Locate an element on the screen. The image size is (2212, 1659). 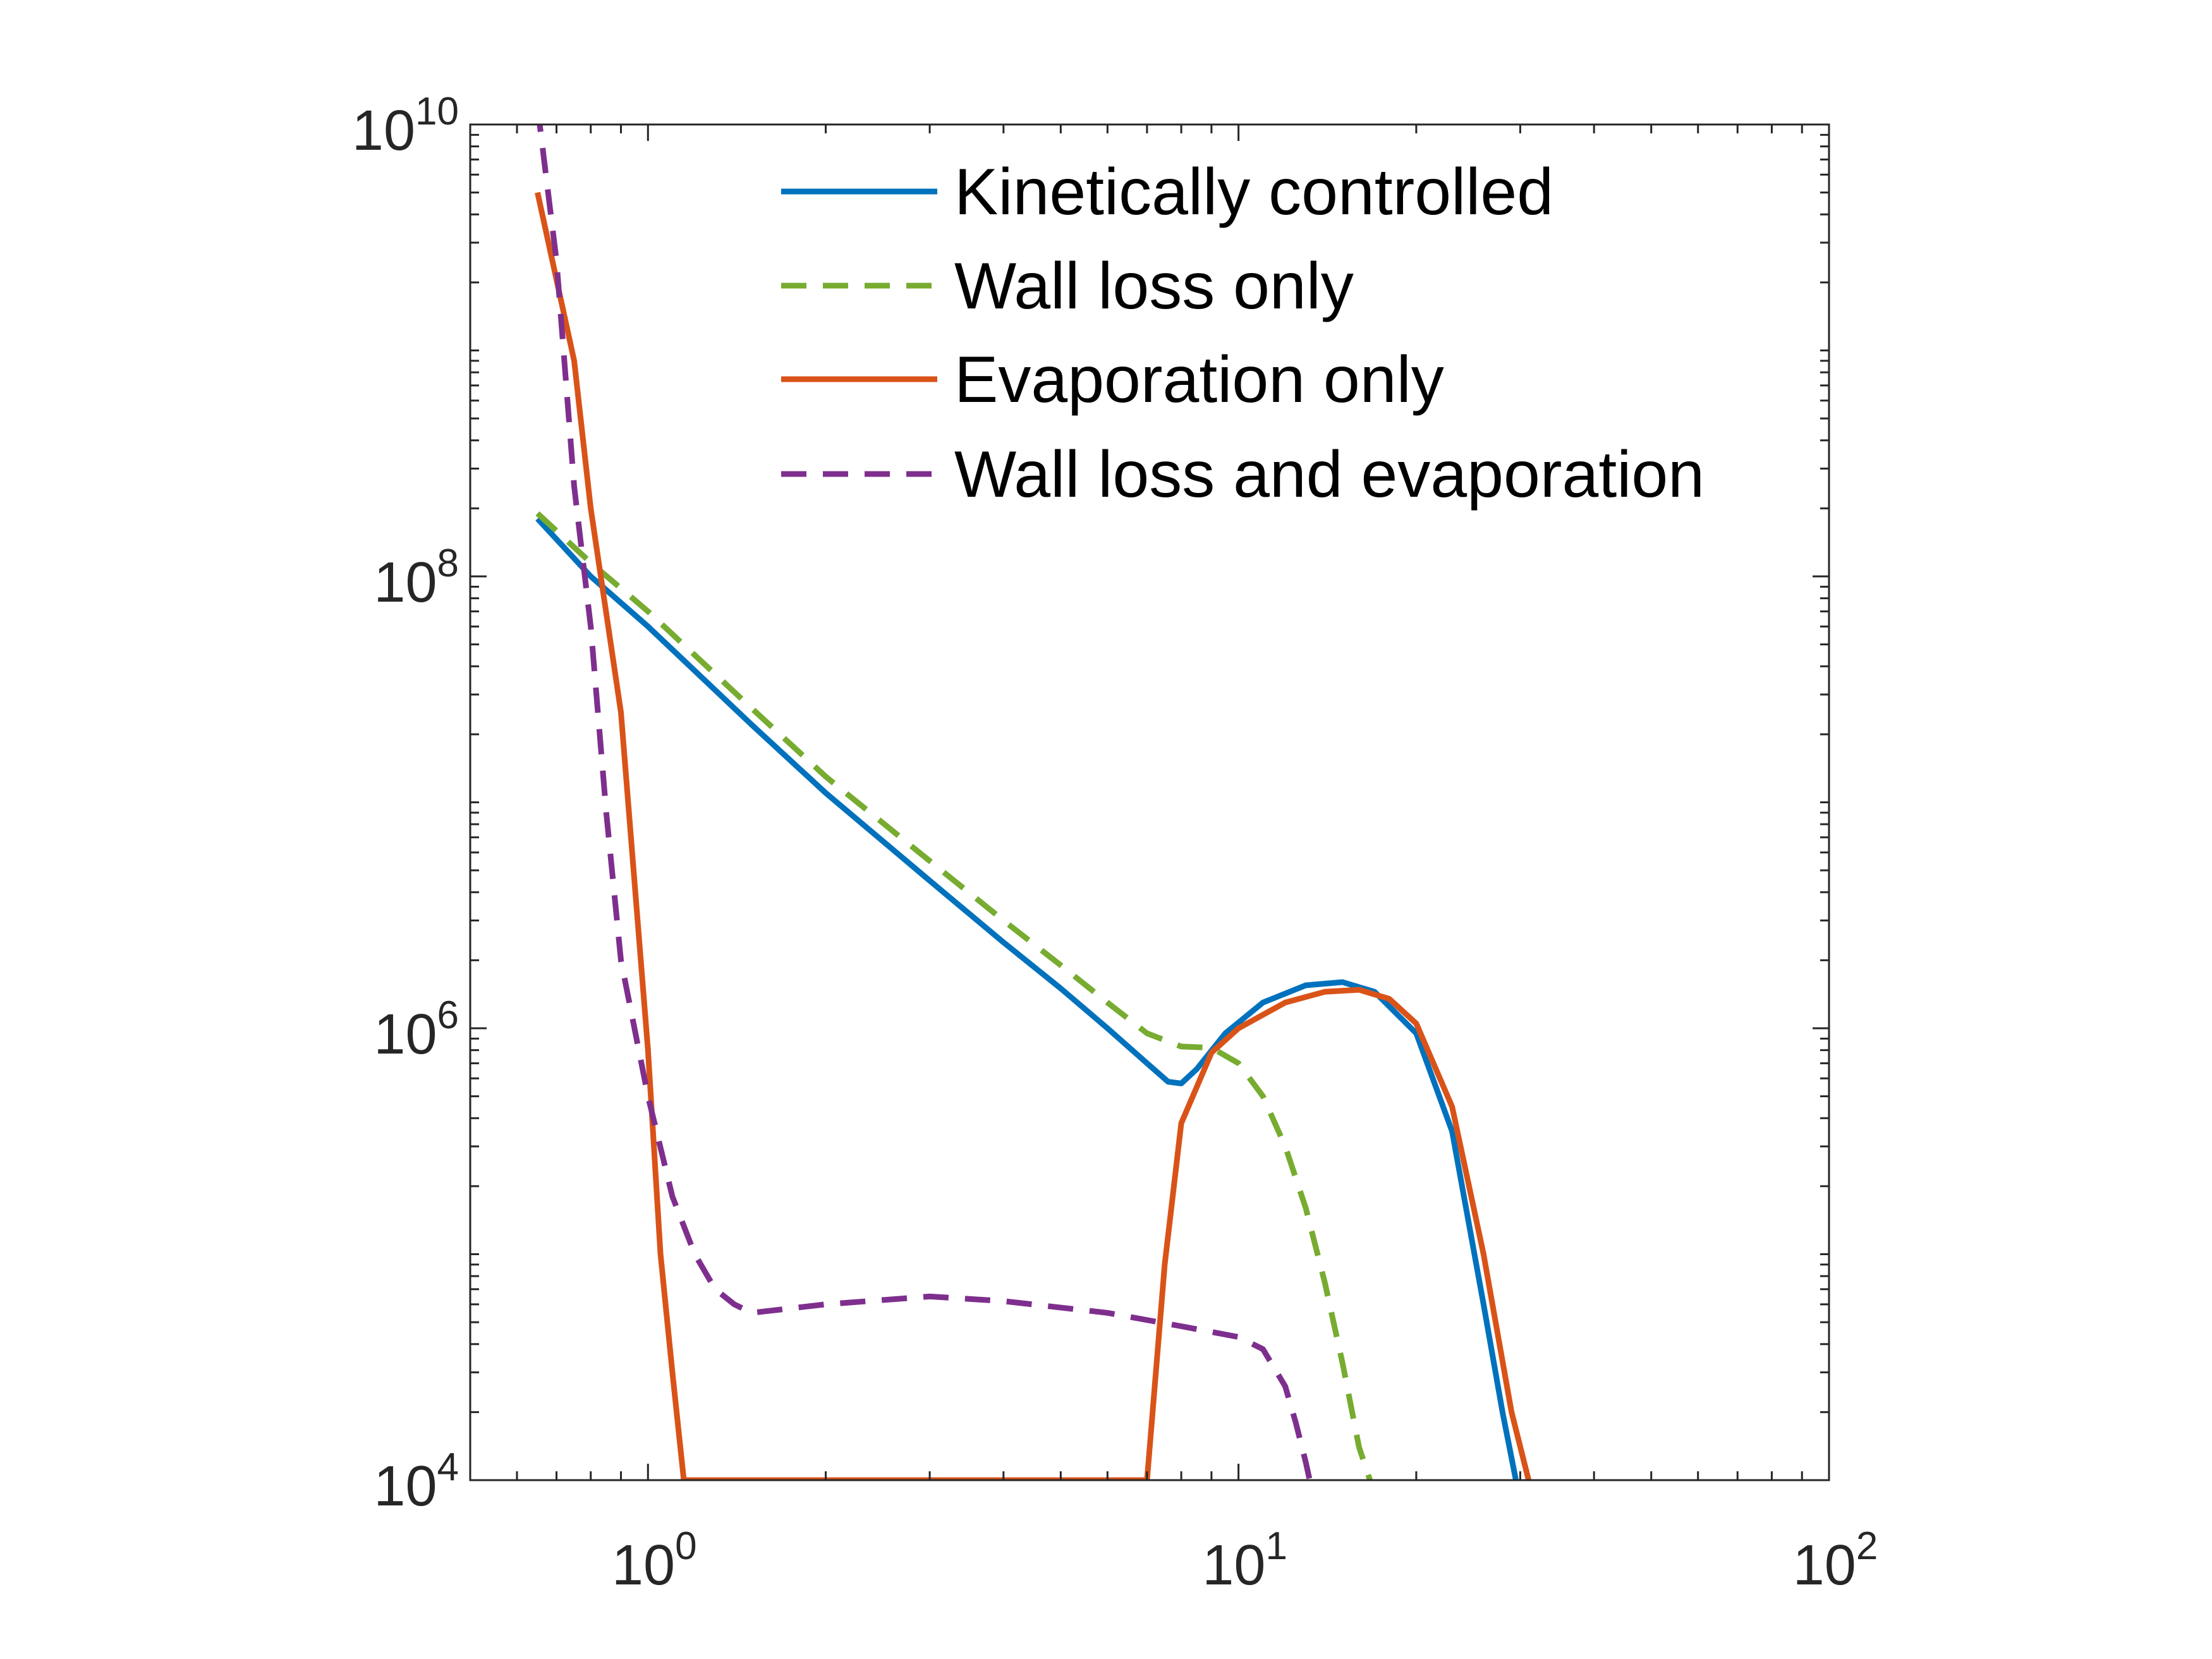
y-tick-label: 10⁶ is located at coordinates (416, 1030).